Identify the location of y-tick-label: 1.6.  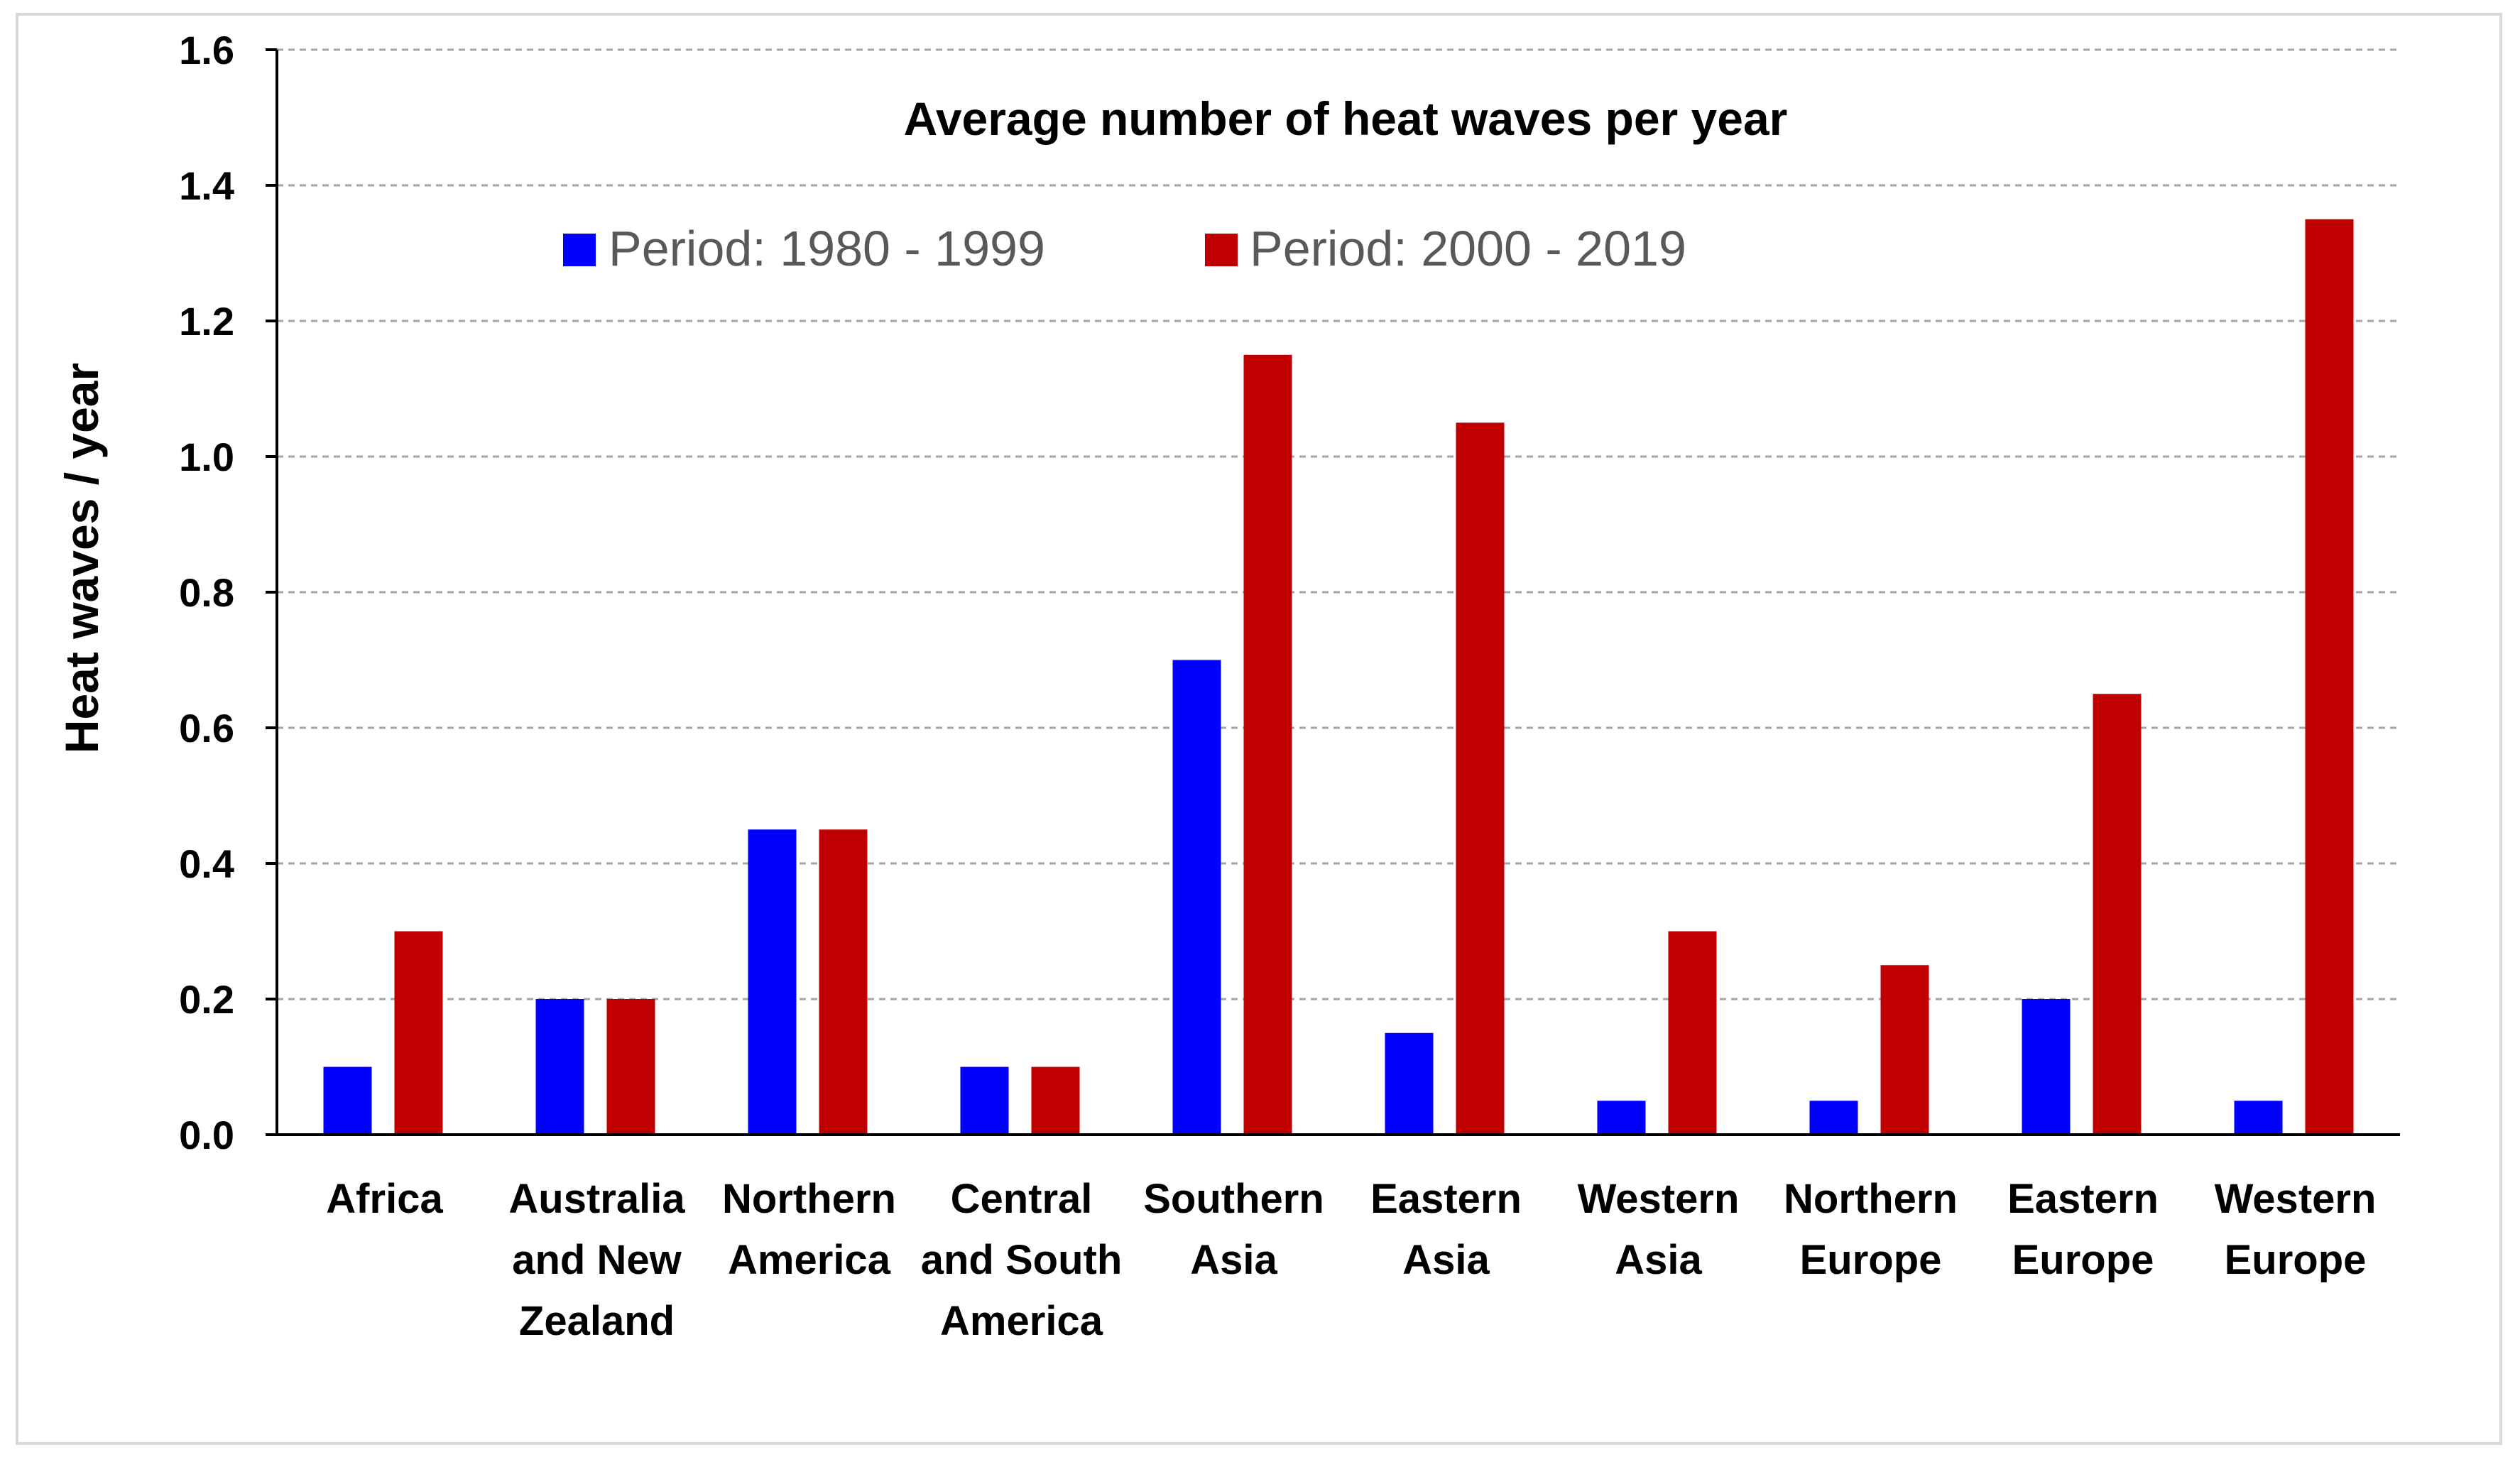
(207, 50).